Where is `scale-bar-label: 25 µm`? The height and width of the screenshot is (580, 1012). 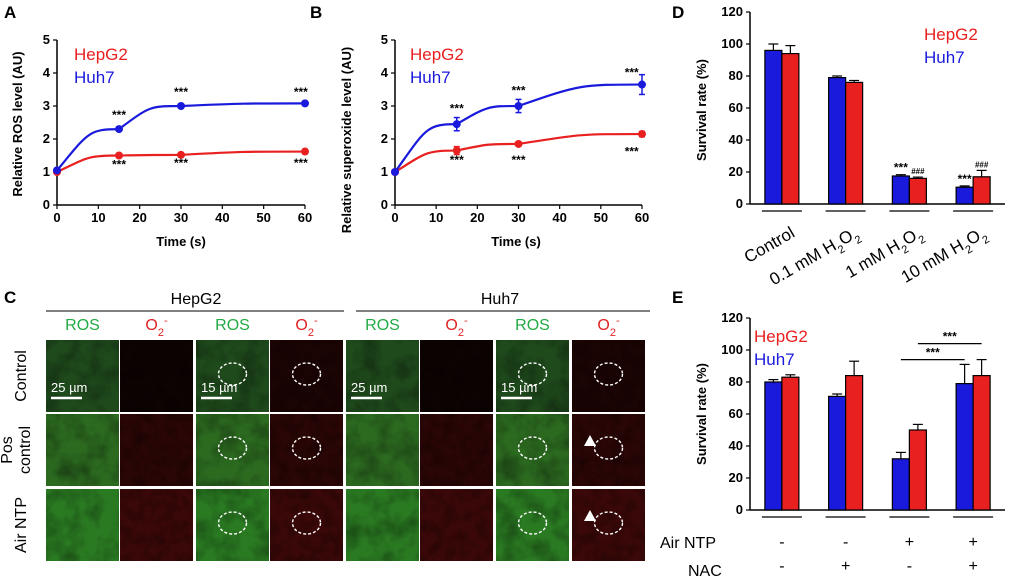
scale-bar-label: 25 µm is located at coordinates (369, 387).